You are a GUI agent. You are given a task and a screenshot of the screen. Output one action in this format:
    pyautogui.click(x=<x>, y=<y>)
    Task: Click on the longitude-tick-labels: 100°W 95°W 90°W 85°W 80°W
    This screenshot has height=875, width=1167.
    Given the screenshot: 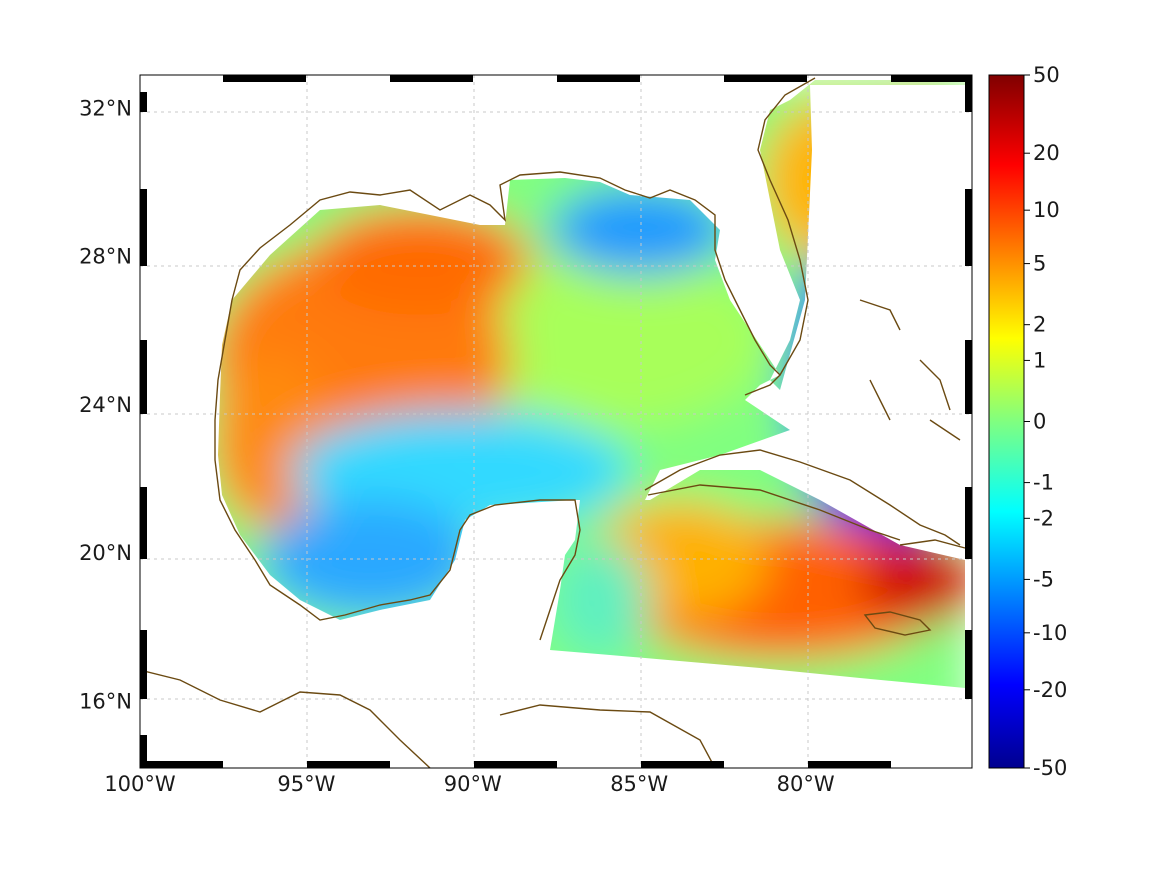 What is the action you would take?
    pyautogui.click(x=469, y=784)
    